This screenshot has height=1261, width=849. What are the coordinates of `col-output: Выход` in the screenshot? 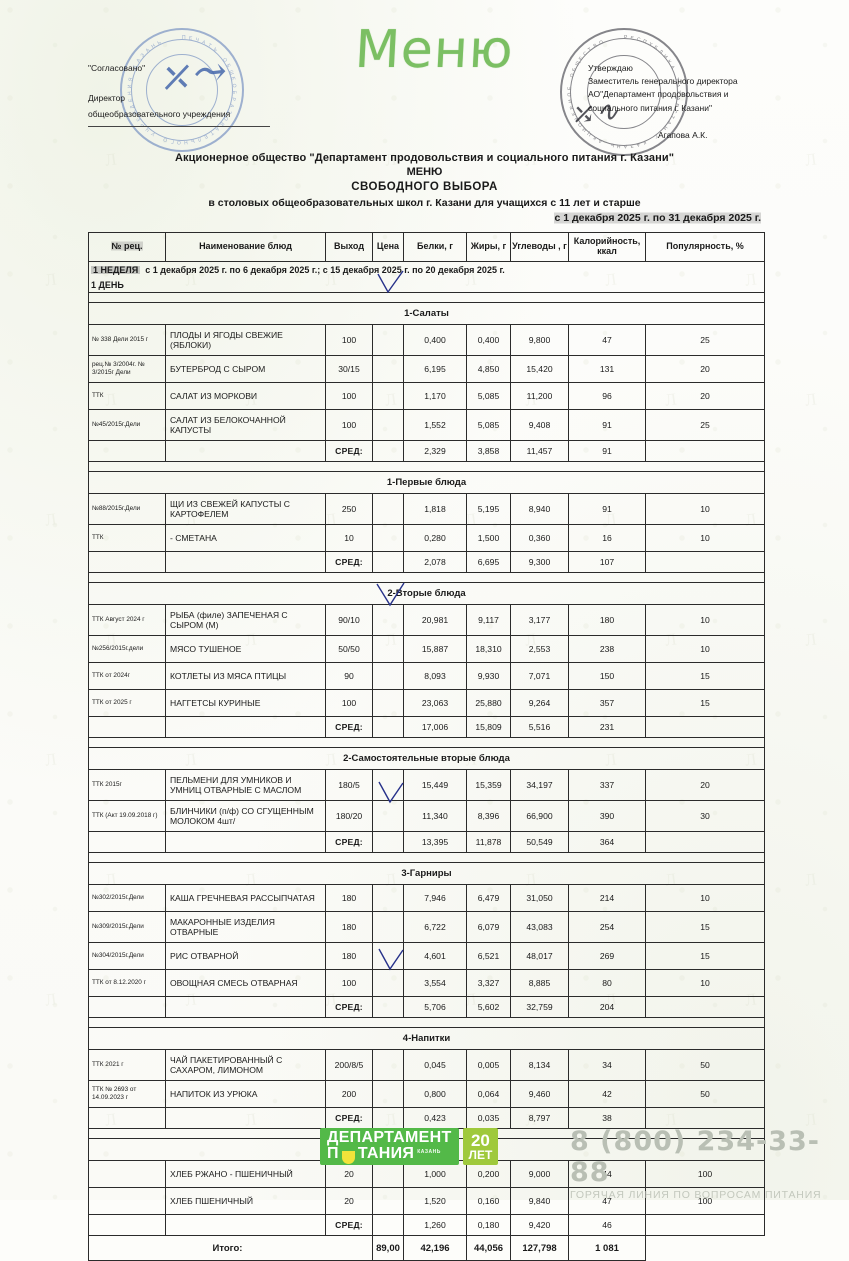 It's located at (349, 247).